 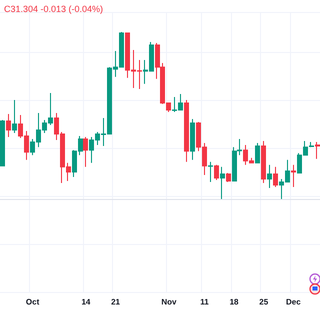 I want to click on x-tick-label: 21, so click(x=116, y=302).